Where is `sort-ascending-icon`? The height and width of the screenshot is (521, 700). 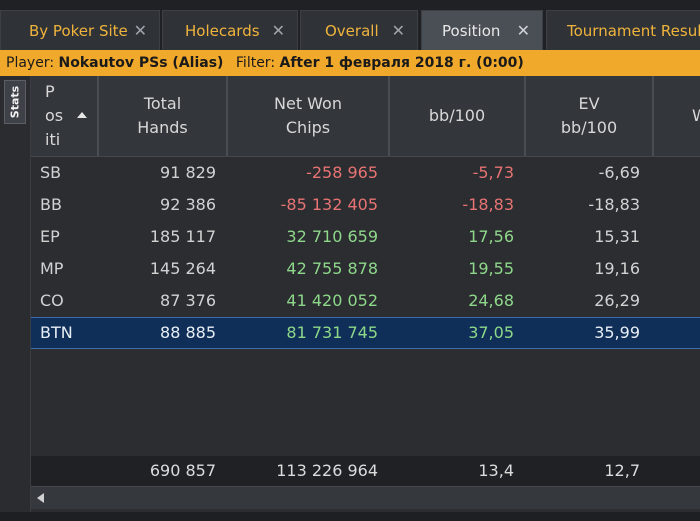 sort-ascending-icon is located at coordinates (82, 115).